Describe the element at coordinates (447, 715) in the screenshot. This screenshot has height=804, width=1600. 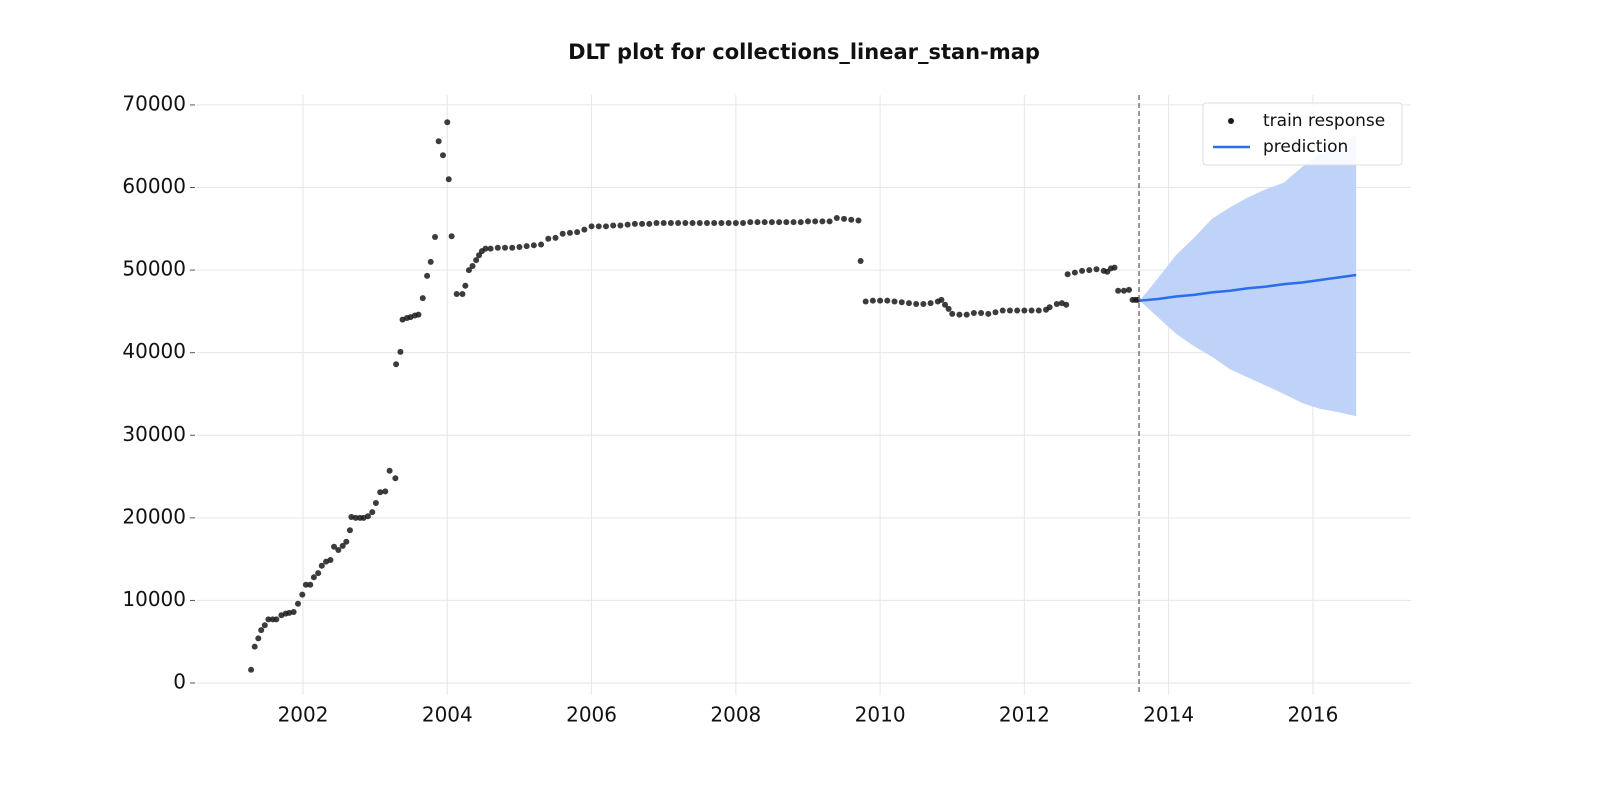
I see `x-tick-label: 2004` at that location.